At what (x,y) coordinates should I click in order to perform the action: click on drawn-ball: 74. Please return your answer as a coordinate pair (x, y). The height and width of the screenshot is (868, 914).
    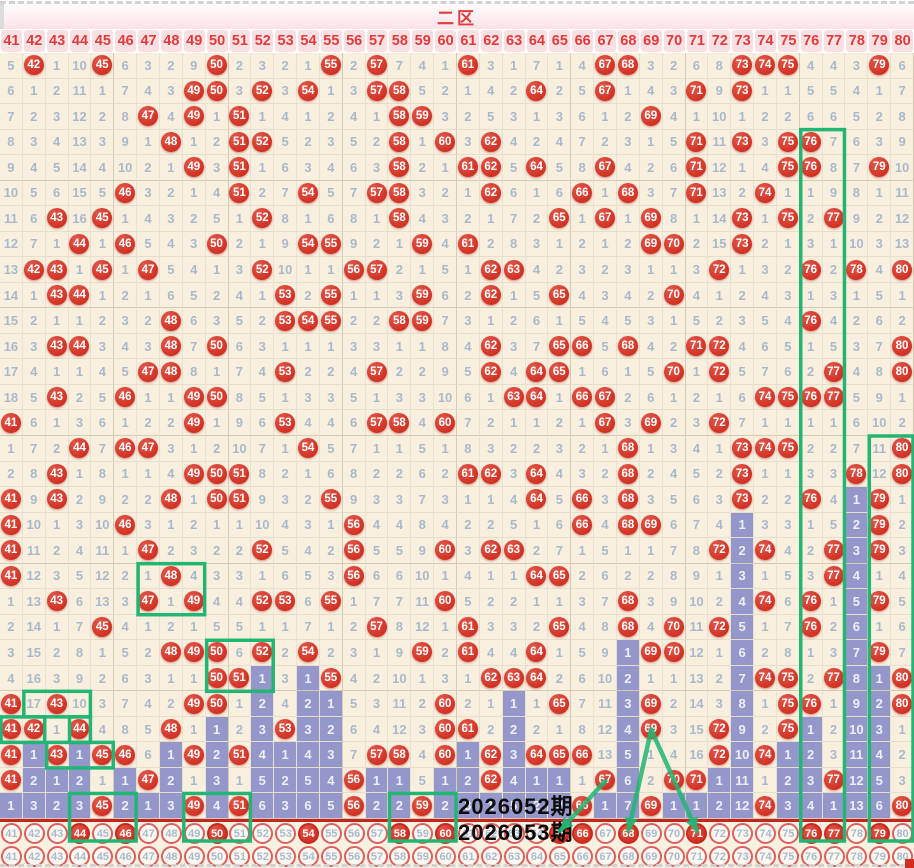
    Looking at the image, I should click on (764, 550).